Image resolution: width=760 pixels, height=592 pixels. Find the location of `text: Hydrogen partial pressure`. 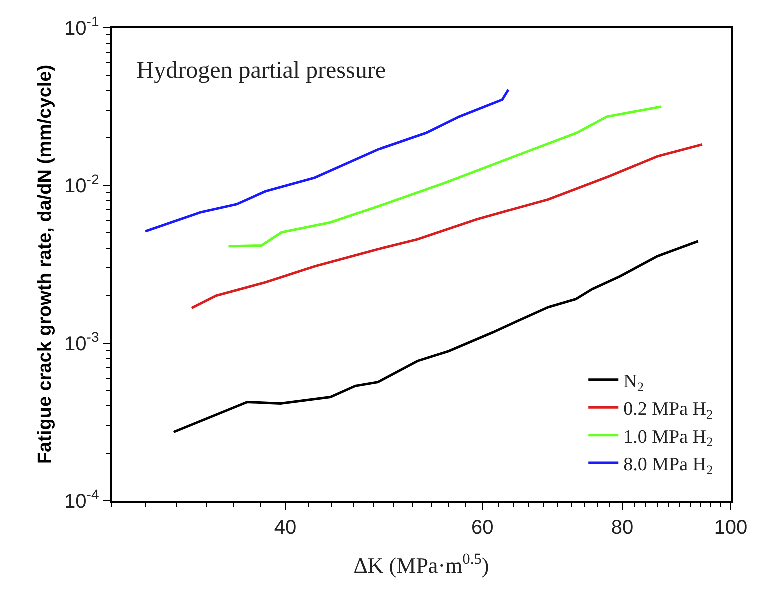

text: Hydrogen partial pressure is located at coordinates (261, 71).